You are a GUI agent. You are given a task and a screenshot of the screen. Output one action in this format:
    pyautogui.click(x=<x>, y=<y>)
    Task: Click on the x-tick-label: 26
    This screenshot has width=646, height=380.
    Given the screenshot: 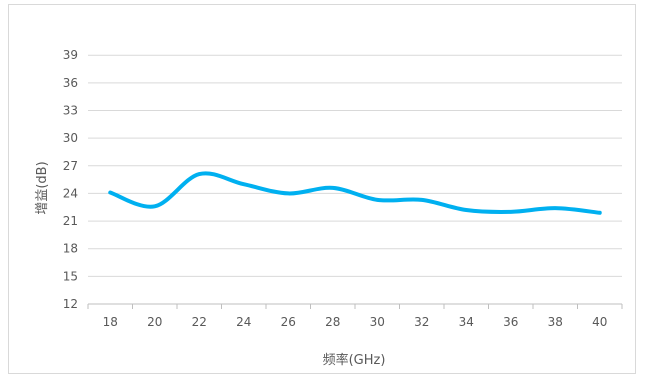 What is the action you would take?
    pyautogui.click(x=288, y=322)
    